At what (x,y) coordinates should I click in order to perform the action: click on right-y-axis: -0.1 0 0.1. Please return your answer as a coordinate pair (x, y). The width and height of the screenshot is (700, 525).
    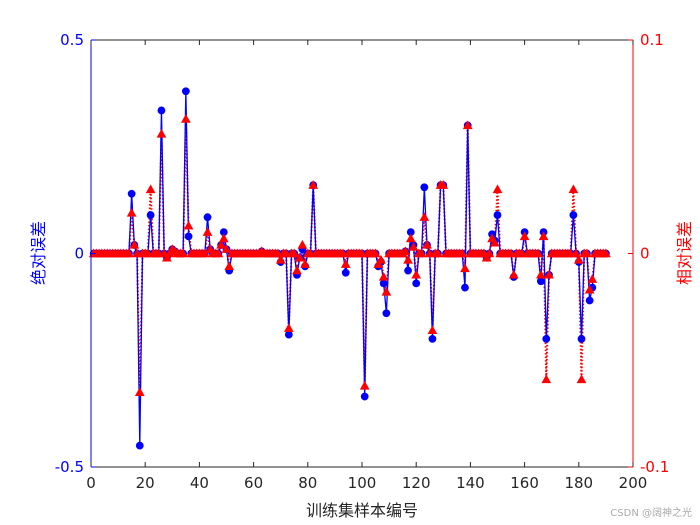
    Looking at the image, I should click on (648, 253).